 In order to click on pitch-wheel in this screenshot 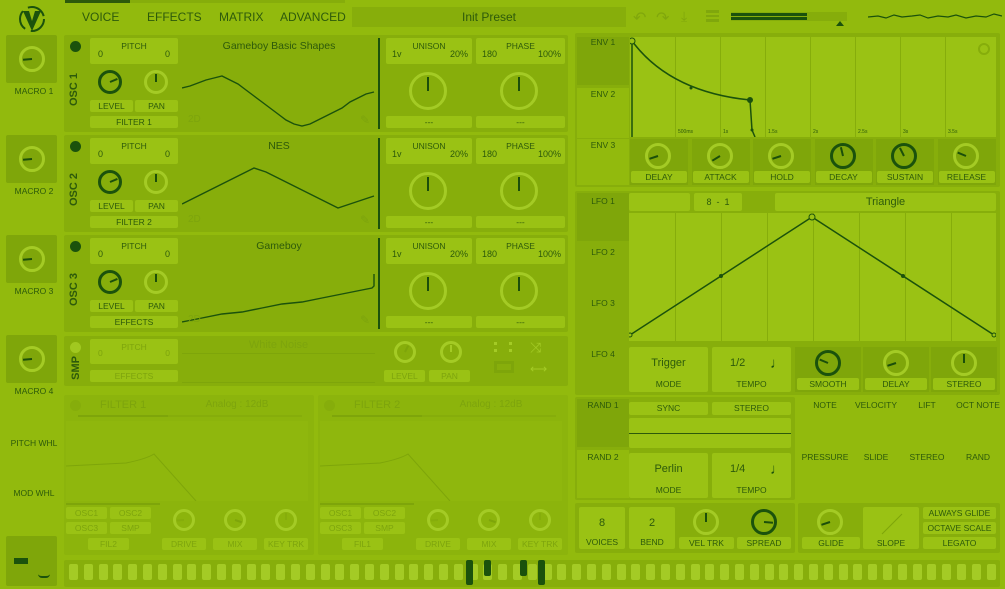, I will do `click(21, 561)`.